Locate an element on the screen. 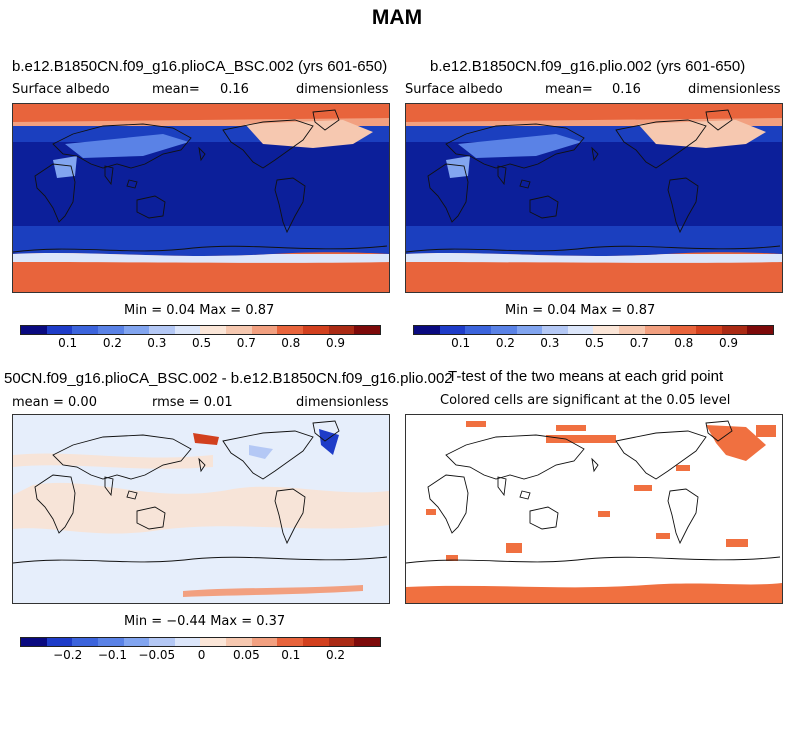 This screenshot has width=794, height=733. figure-title: MAM is located at coordinates (397, 17).